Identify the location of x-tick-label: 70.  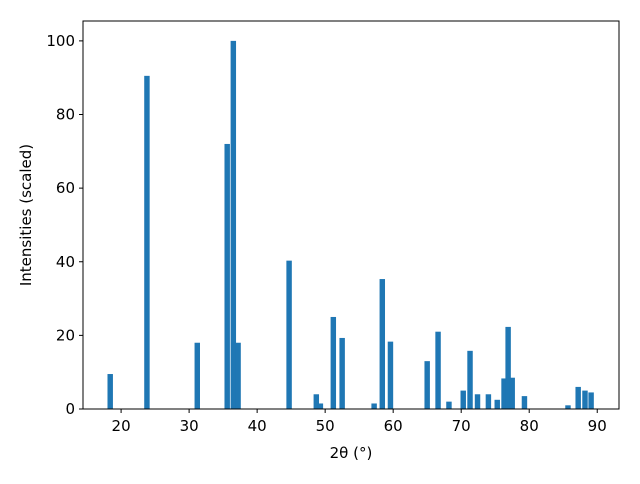
(461, 426).